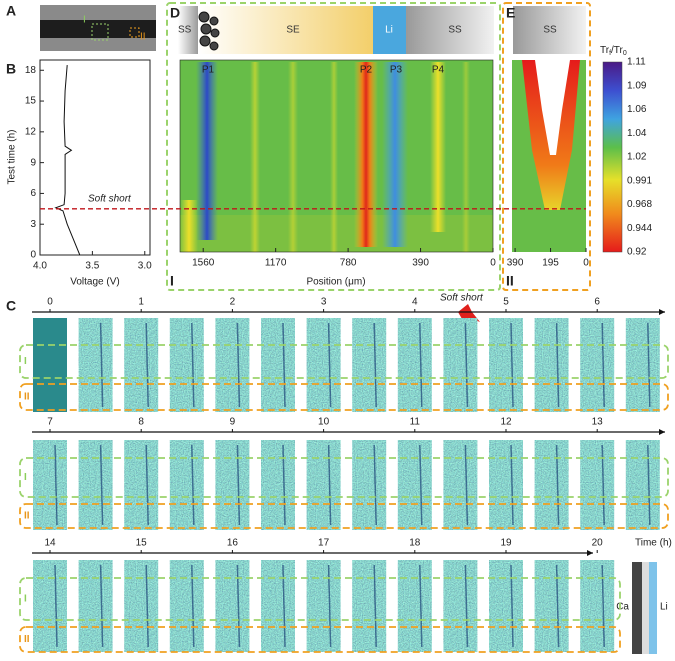 The height and width of the screenshot is (661, 675). What do you see at coordinates (141, 302) in the screenshot?
I see `time-tick-label: 1` at bounding box center [141, 302].